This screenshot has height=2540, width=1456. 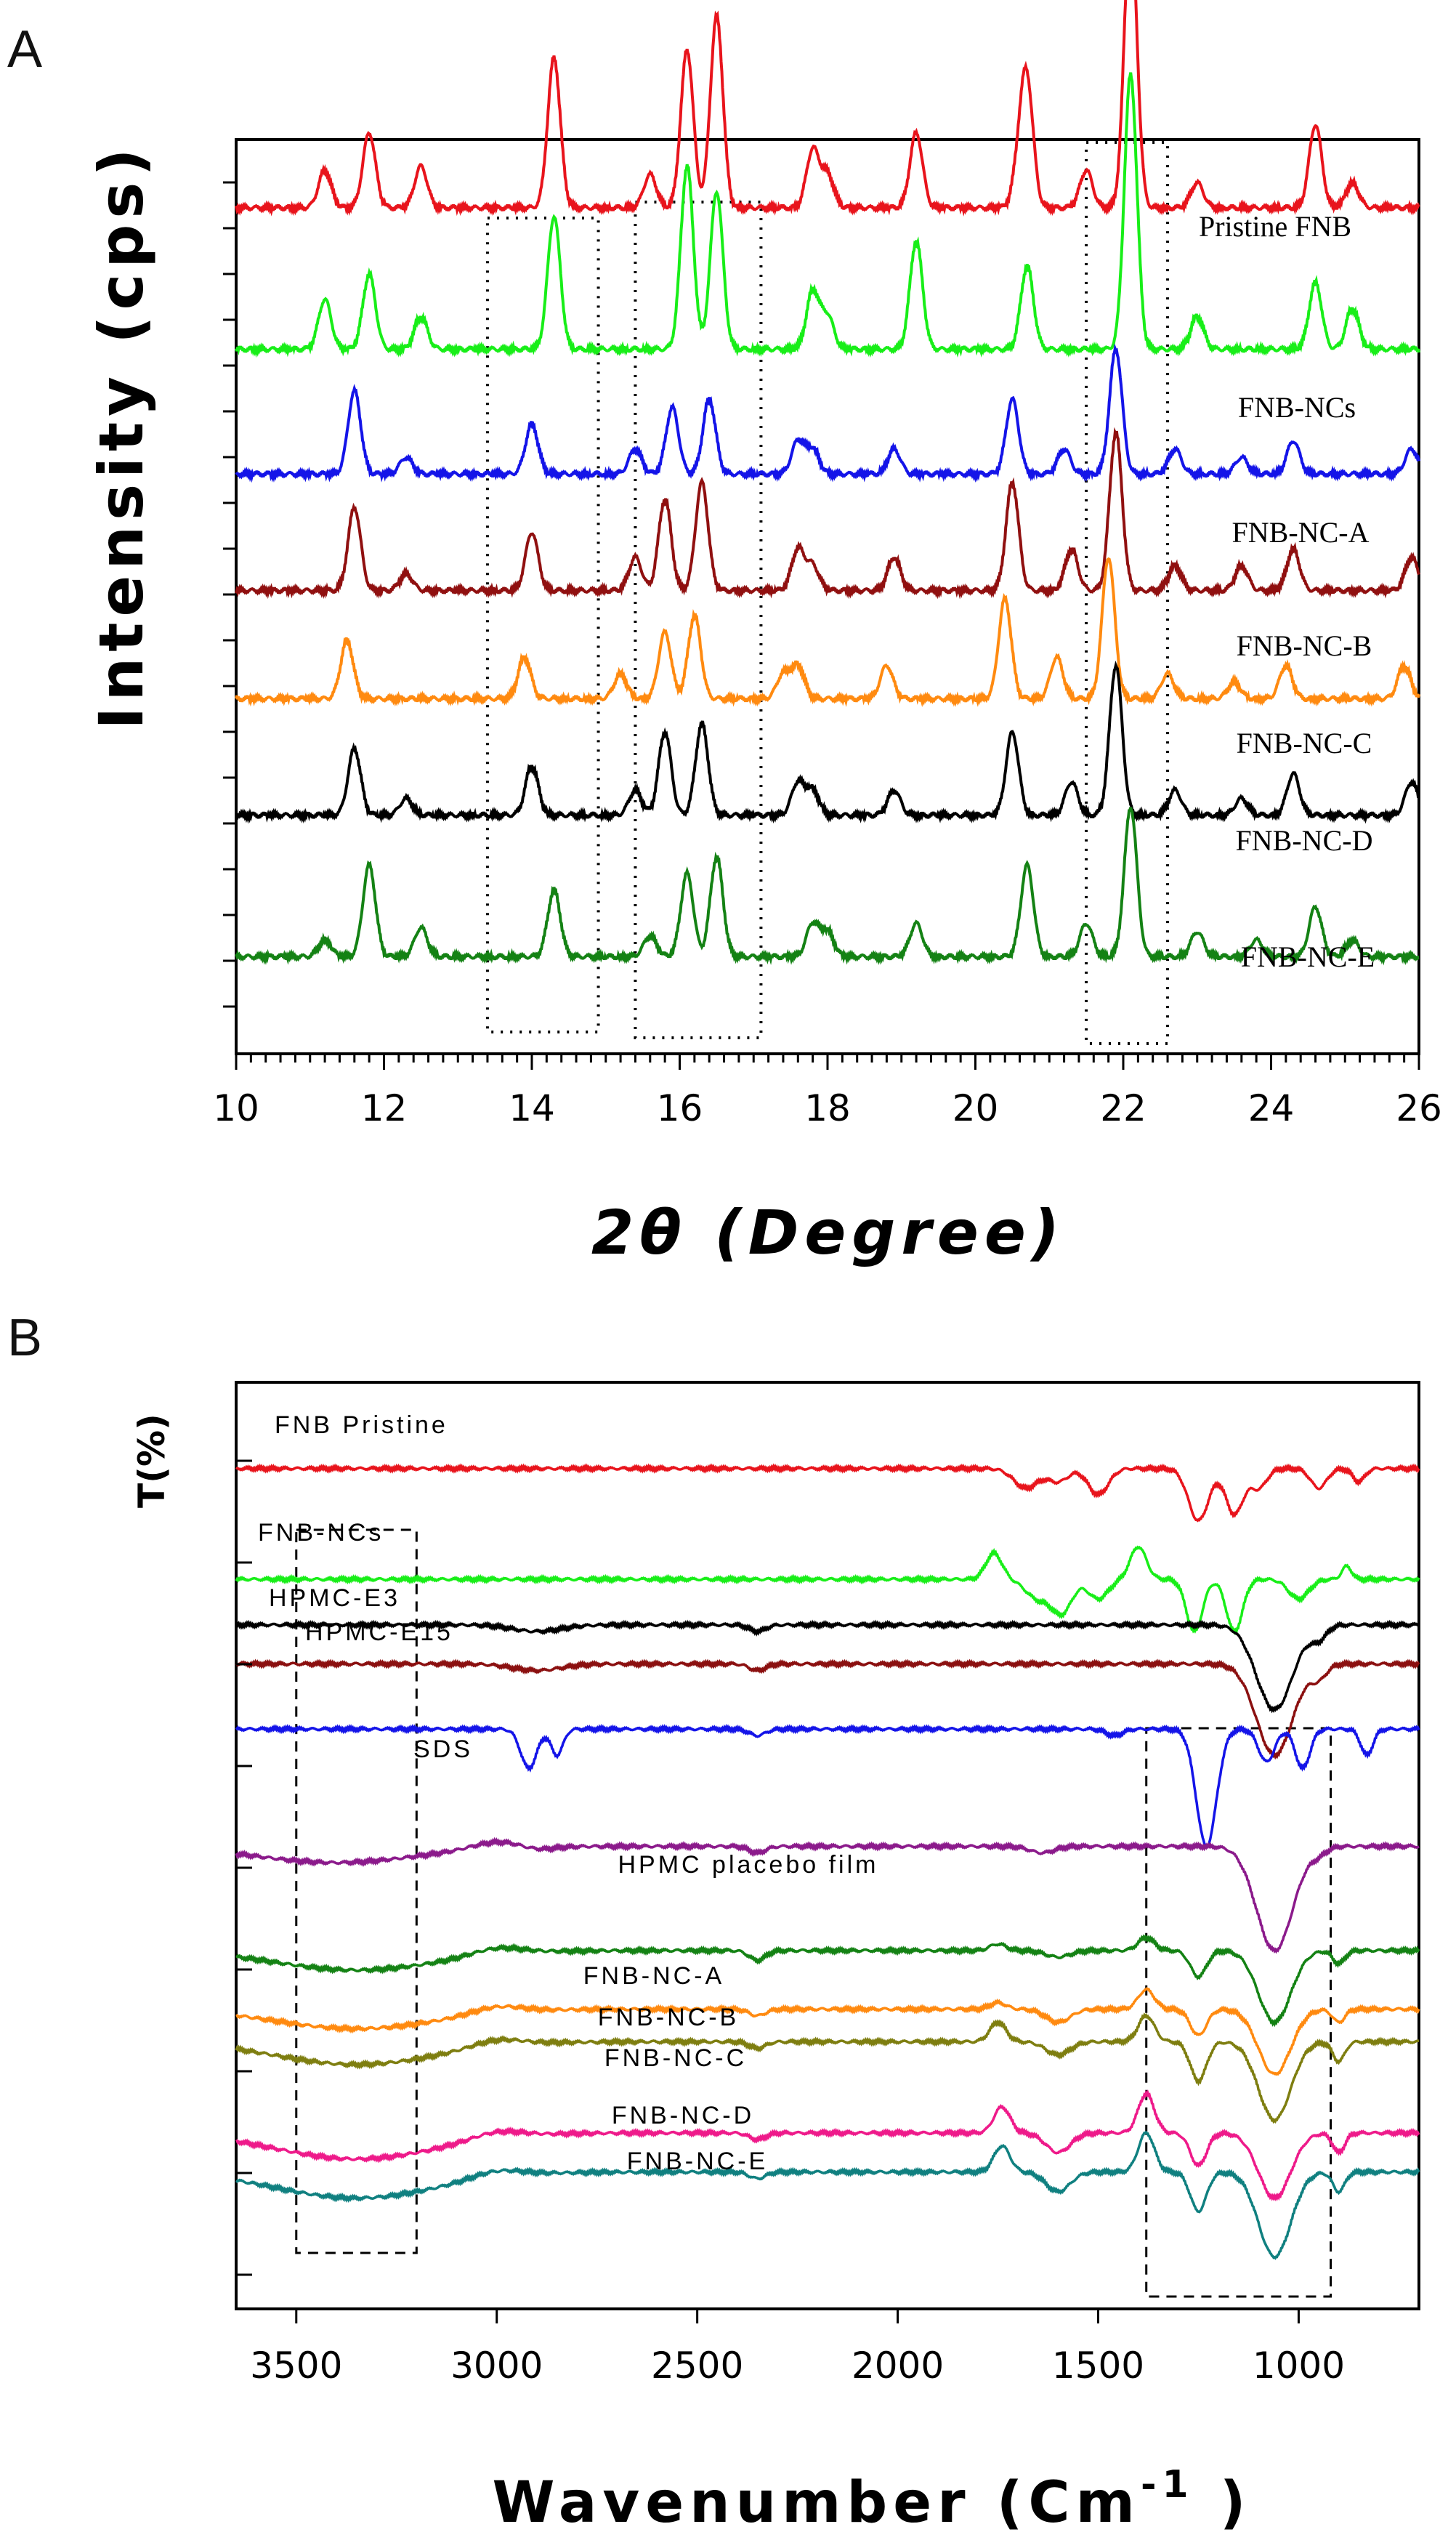 What do you see at coordinates (1167, 2485) in the screenshot?
I see `x-axis-title-b-sup: -1` at bounding box center [1167, 2485].